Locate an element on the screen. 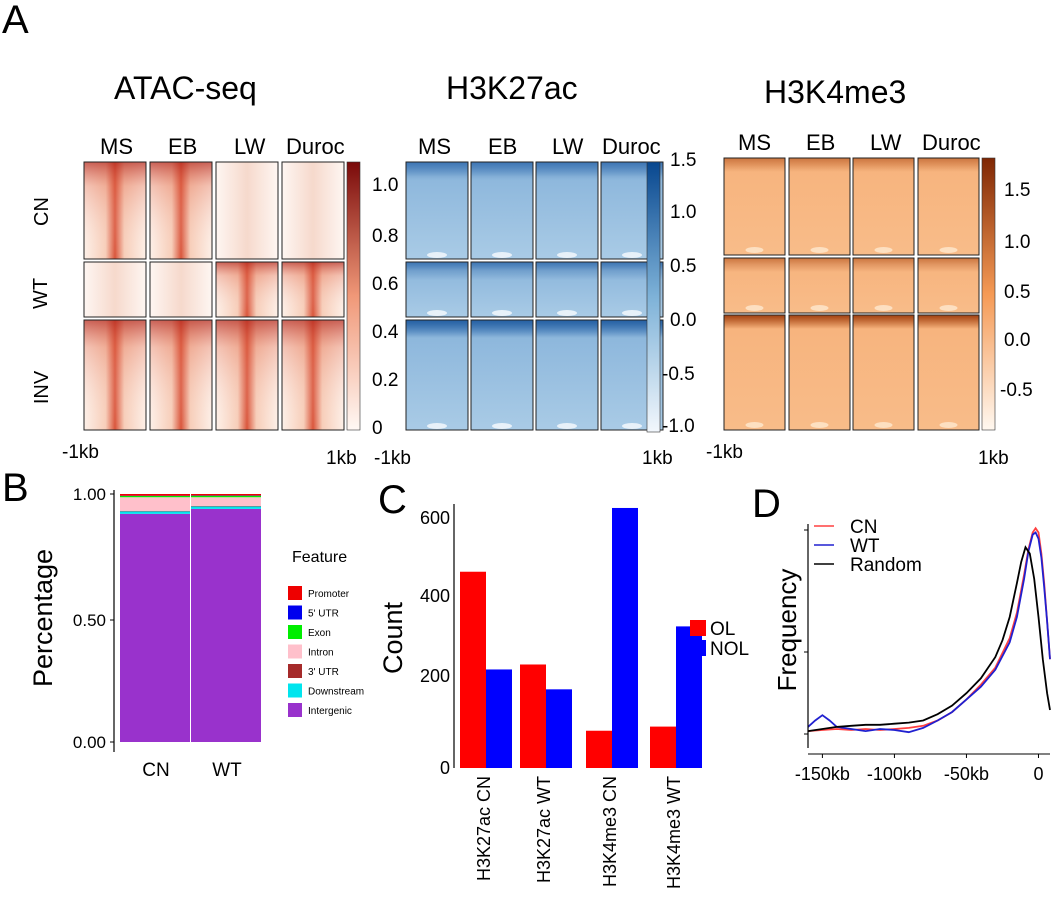 This screenshot has height=924, width=1052. c-legend-swatch is located at coordinates (698, 648).